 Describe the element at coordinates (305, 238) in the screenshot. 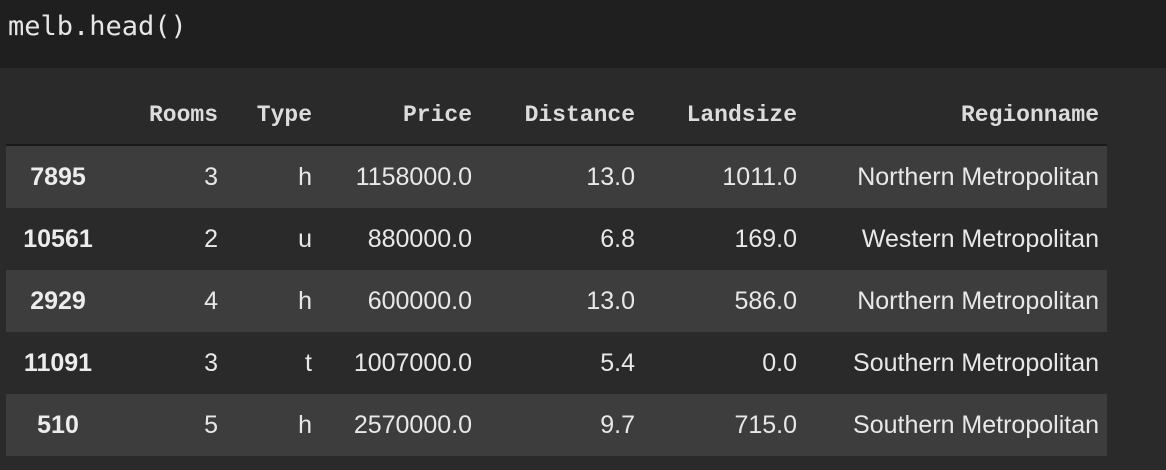

I see `cell-type: u` at that location.